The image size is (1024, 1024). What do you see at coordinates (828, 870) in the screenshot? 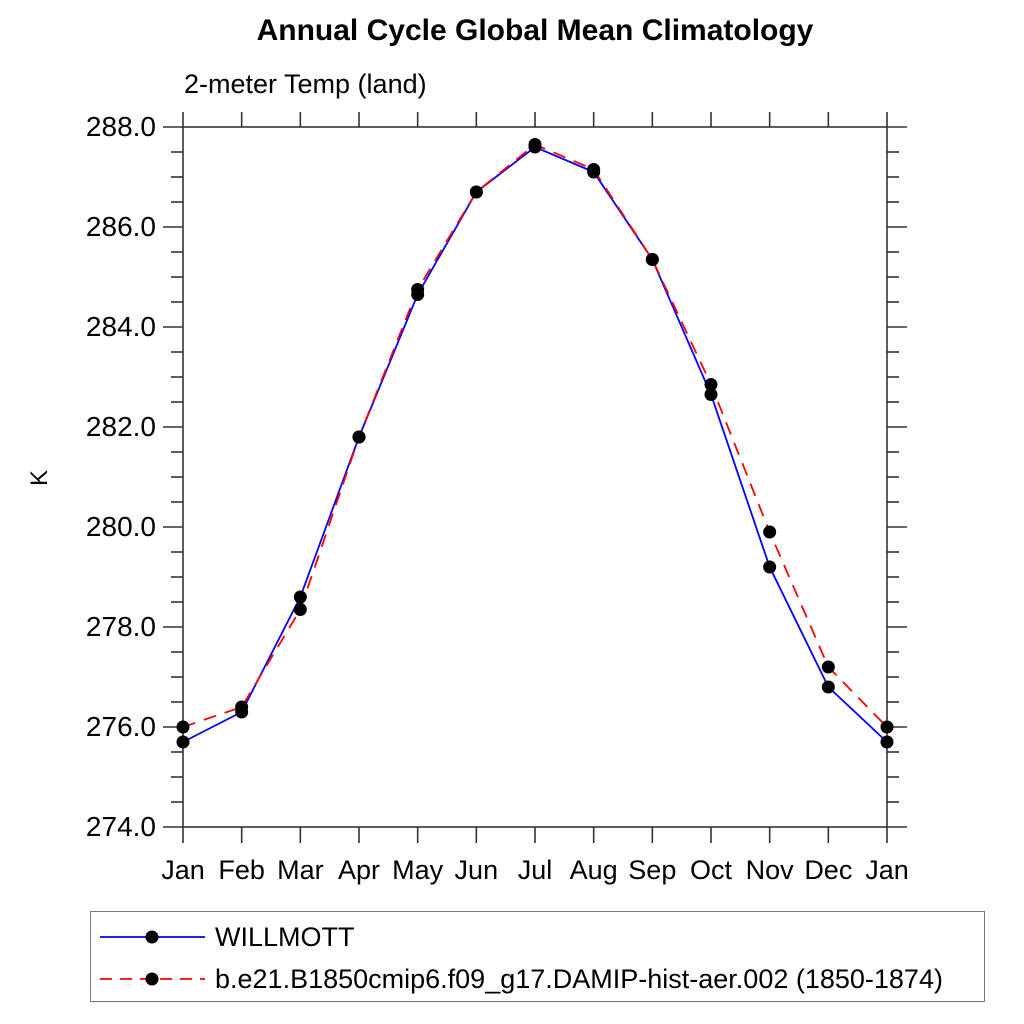
I see `x-tick-label: Dec` at bounding box center [828, 870].